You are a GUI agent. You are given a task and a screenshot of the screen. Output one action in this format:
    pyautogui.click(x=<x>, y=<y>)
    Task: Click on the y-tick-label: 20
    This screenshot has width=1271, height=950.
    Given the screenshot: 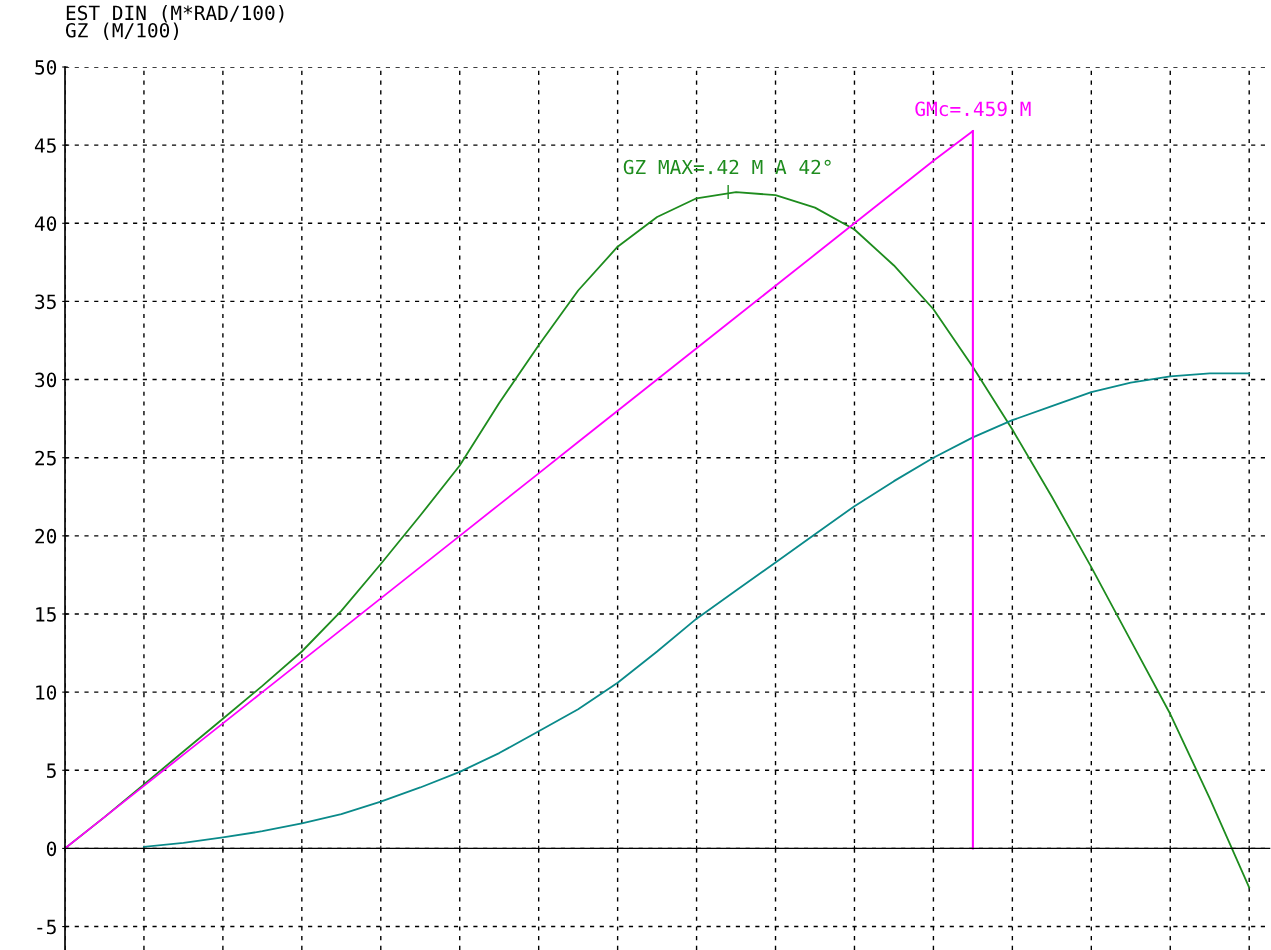 What is the action you would take?
    pyautogui.click(x=46, y=536)
    